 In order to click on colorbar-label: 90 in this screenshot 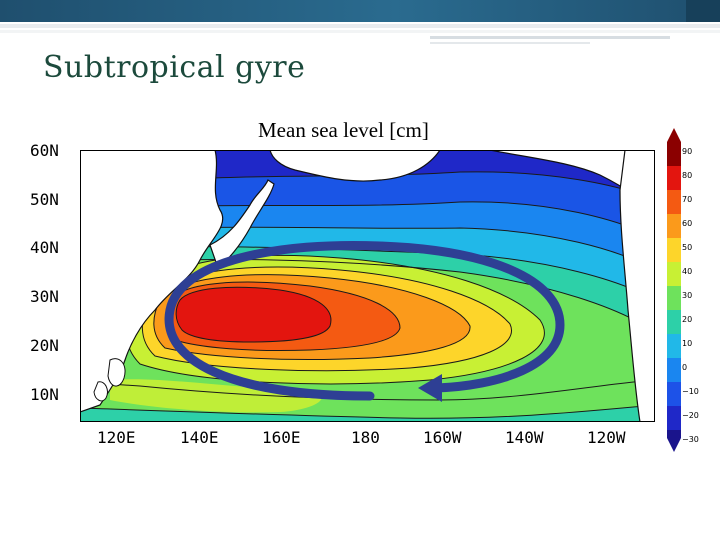, I will do `click(687, 151)`.